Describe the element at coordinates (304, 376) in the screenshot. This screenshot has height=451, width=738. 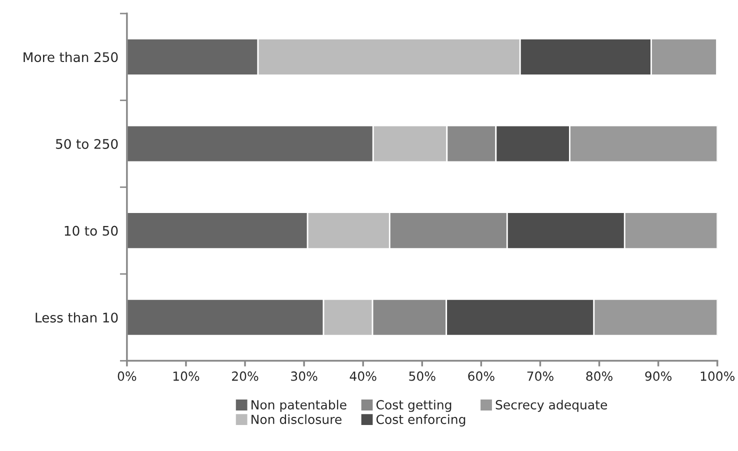
I see `x-tick-label: 30%` at that location.